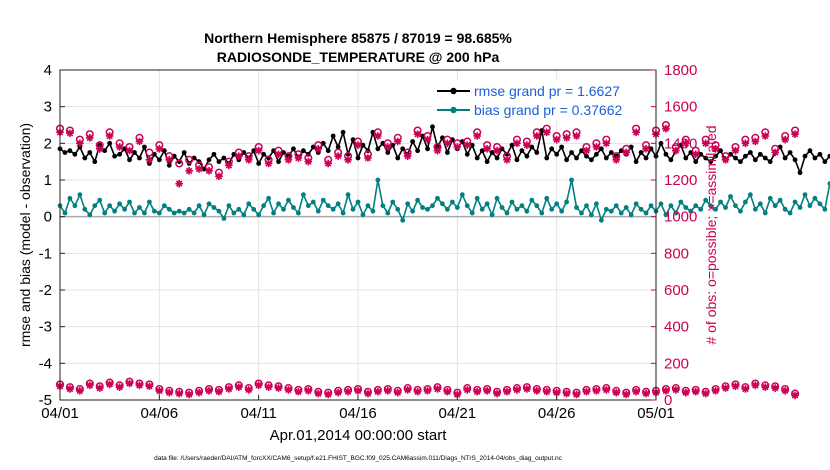  I want to click on legend-box, so click(541, 100).